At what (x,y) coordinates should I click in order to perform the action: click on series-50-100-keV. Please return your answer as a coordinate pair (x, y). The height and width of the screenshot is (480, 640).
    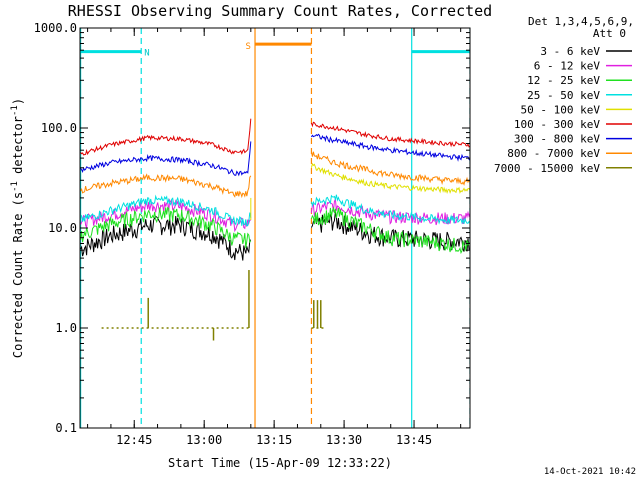
    Looking at the image, I should click on (360, 191).